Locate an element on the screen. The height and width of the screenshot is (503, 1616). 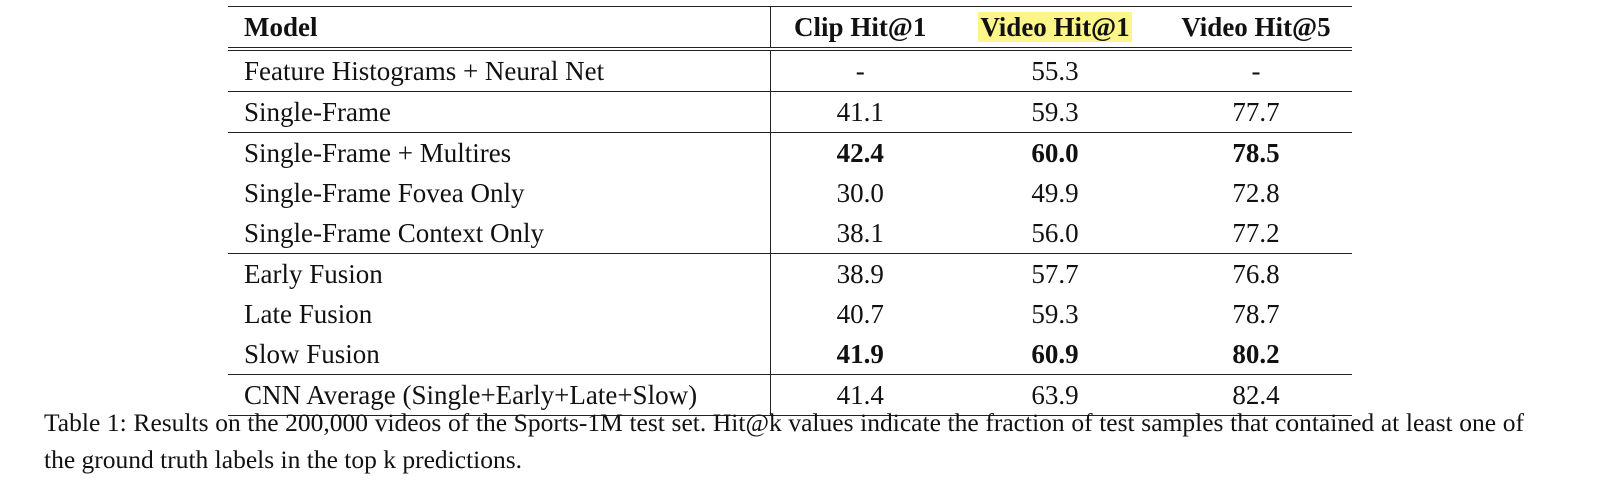
video-hit5-cell: 80.2 is located at coordinates (1256, 354).